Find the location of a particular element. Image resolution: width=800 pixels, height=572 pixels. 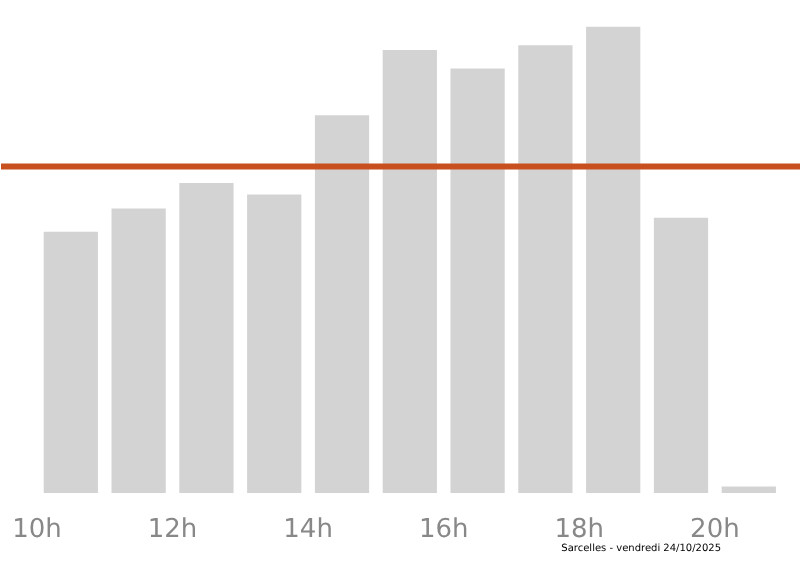

x-tick-label: 14h is located at coordinates (308, 530).